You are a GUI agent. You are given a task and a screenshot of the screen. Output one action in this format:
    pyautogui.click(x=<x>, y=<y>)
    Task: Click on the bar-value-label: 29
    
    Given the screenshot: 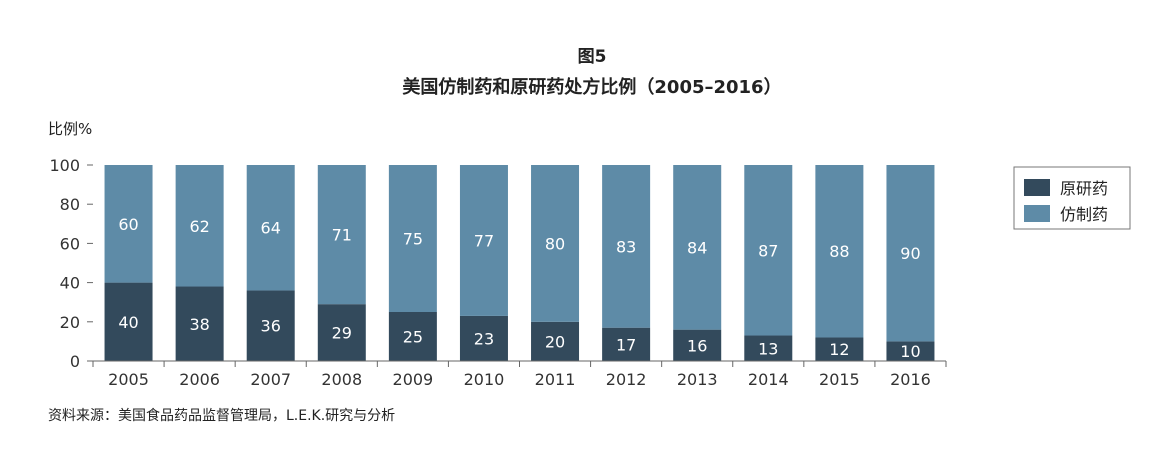 What is the action you would take?
    pyautogui.click(x=342, y=333)
    